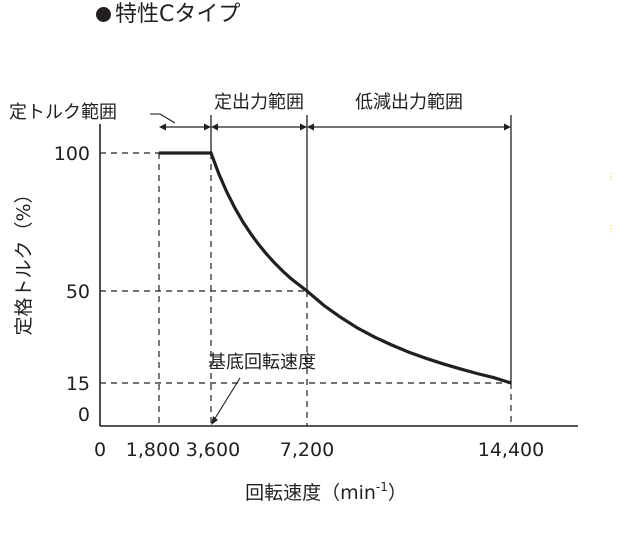 The image size is (620, 546). What do you see at coordinates (100, 450) in the screenshot?
I see `x-tick-label-0: 0` at bounding box center [100, 450].